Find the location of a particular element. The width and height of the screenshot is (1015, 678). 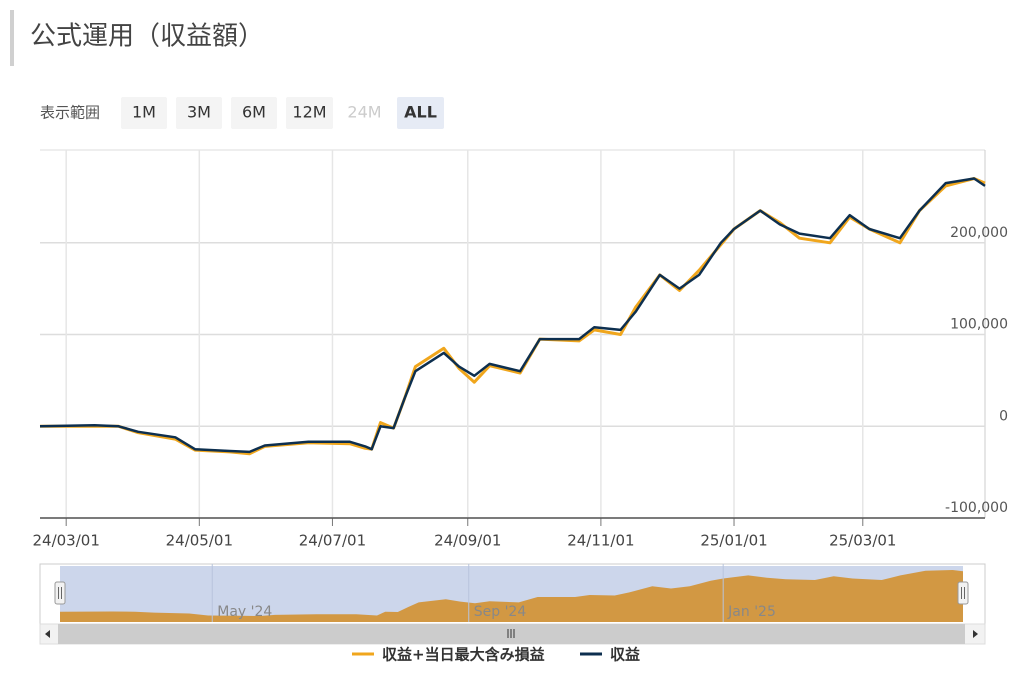

range-button-label: 3M is located at coordinates (199, 112).